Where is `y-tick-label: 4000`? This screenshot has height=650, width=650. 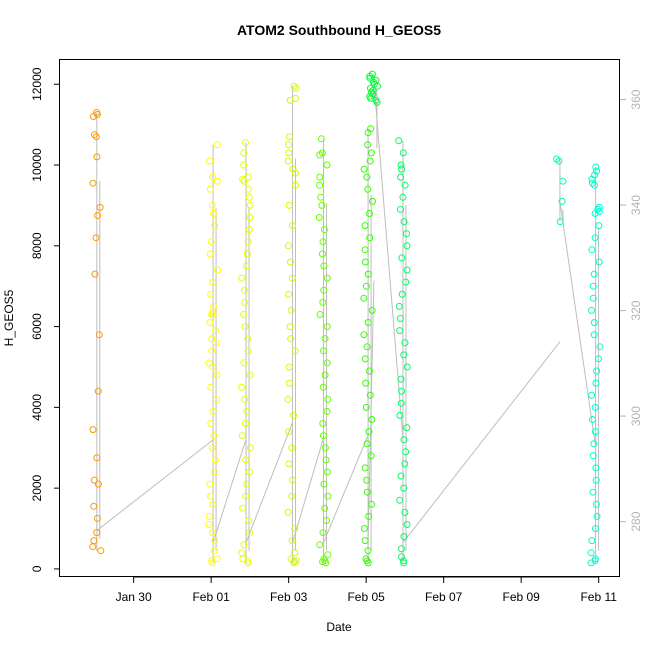 y-tick-label: 4000 is located at coordinates (37, 407).